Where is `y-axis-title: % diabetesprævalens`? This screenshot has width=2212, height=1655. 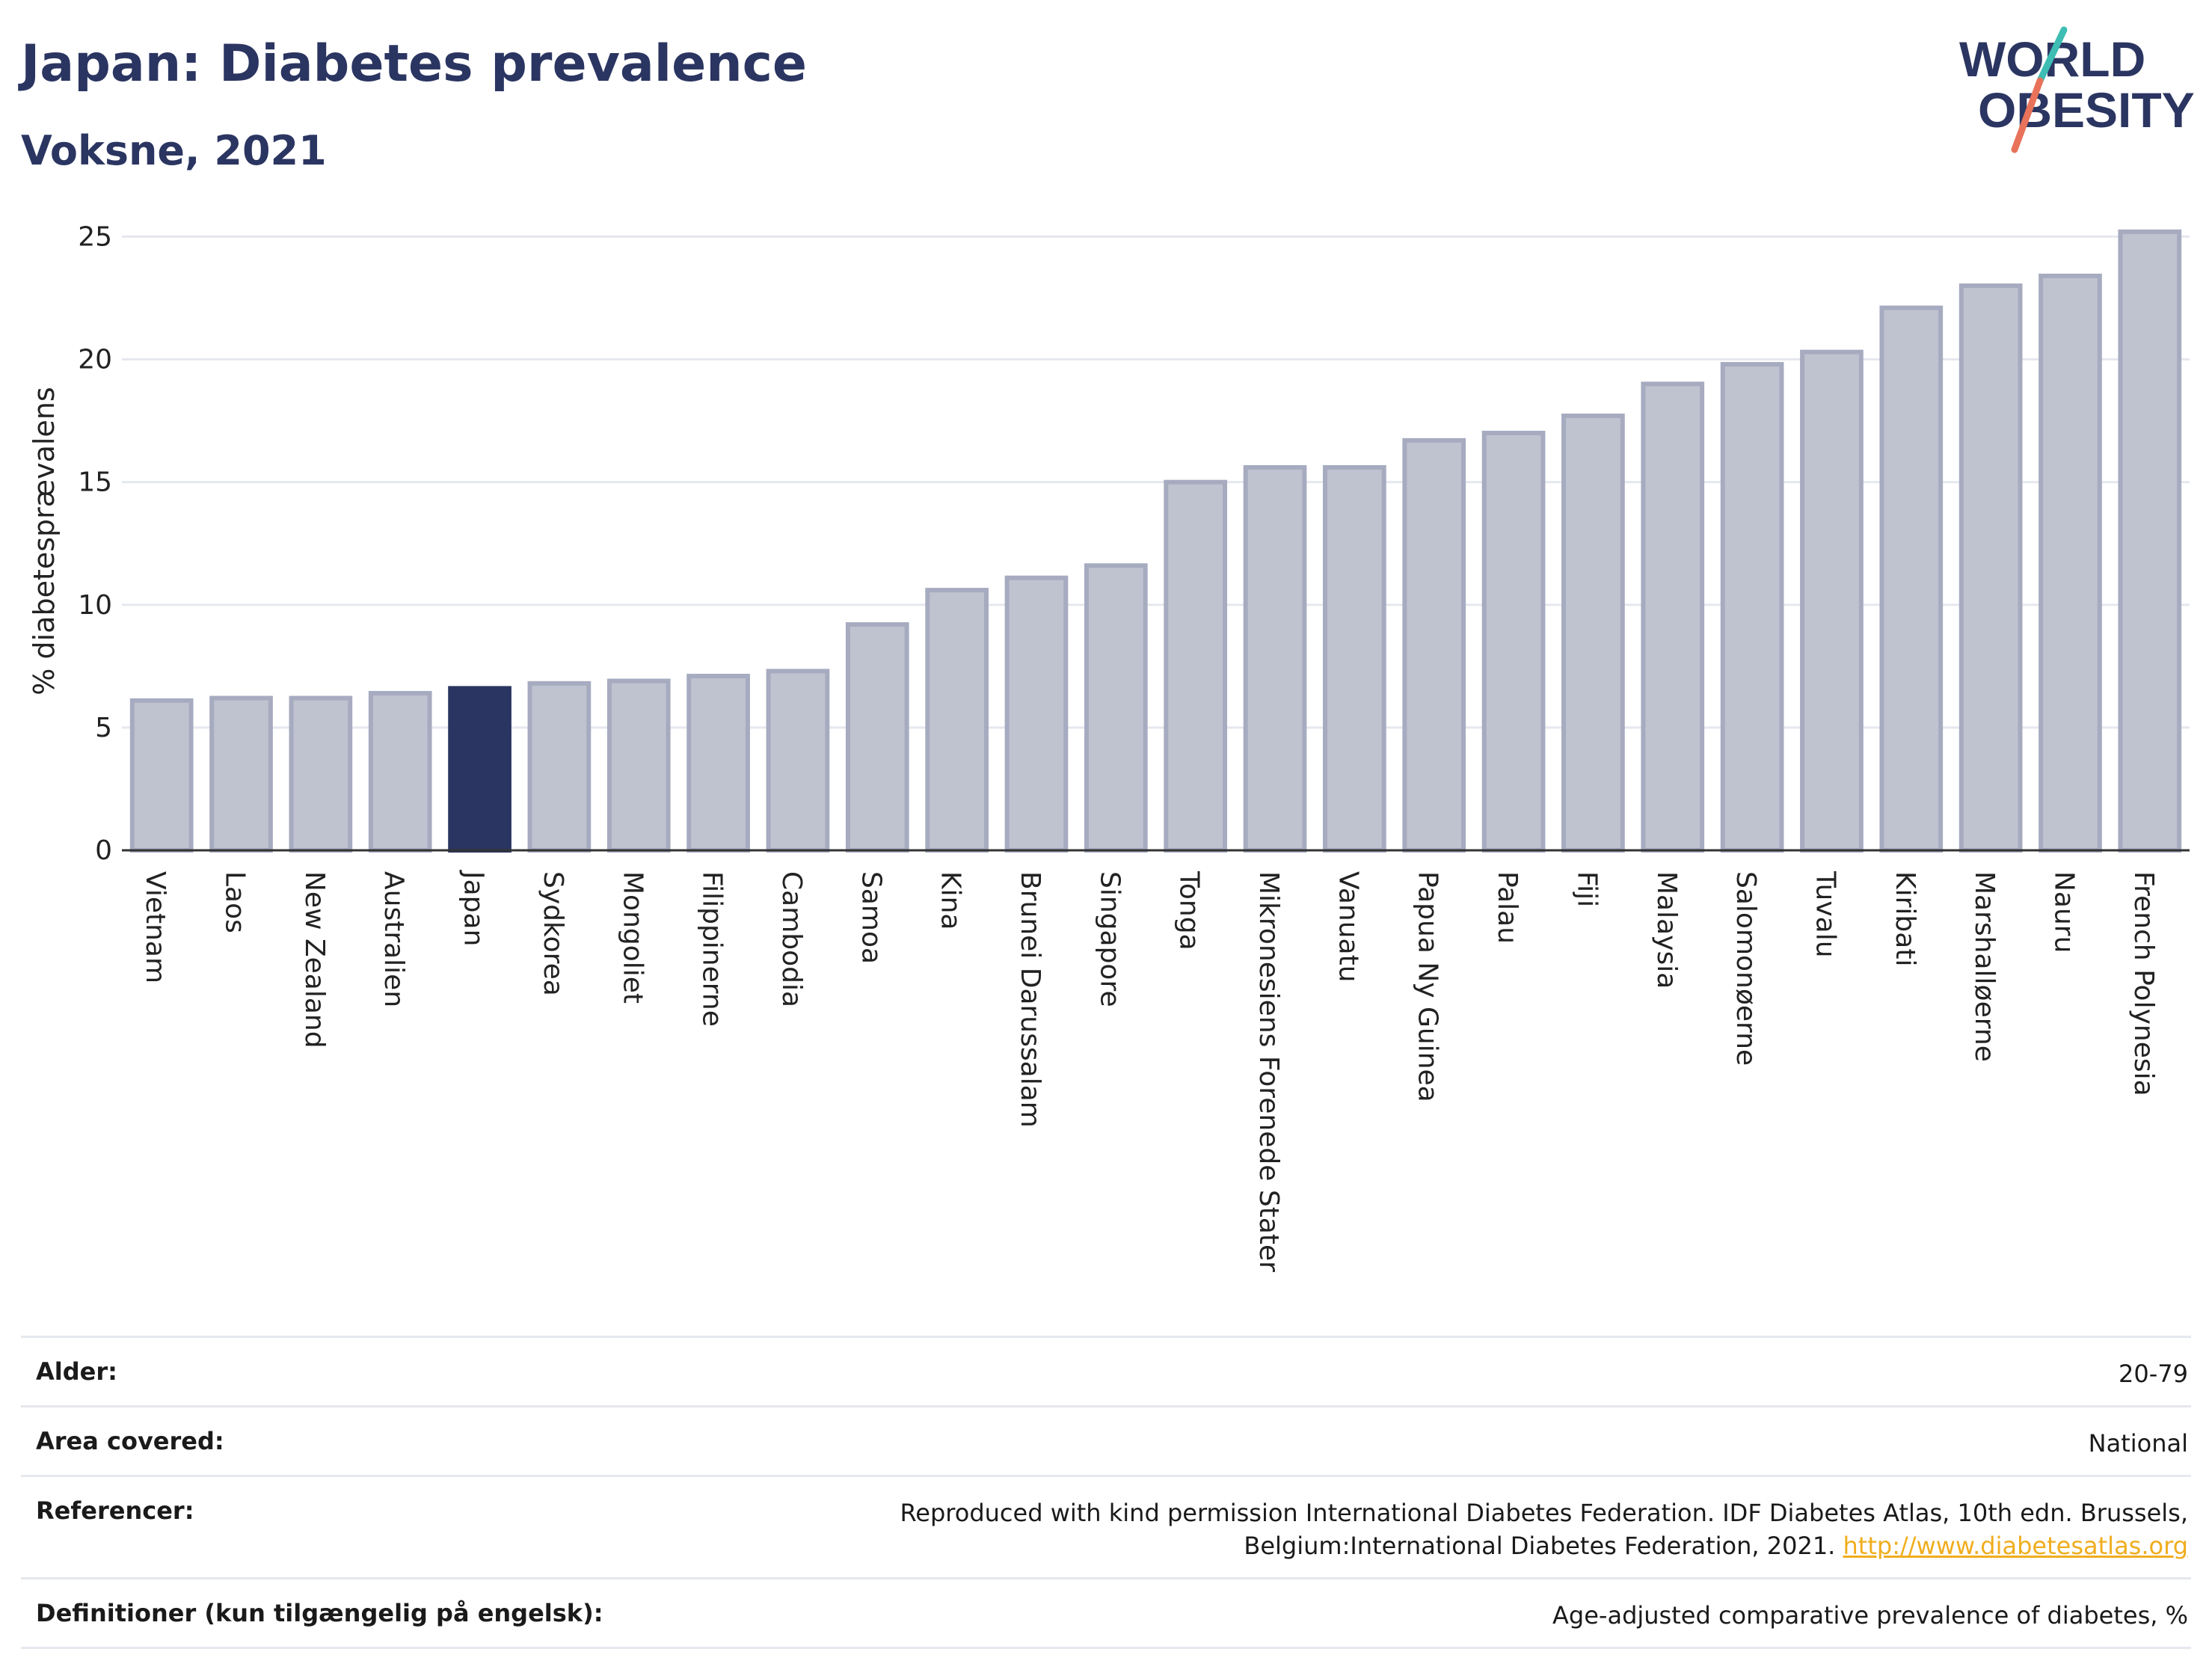
y-axis-title: % diabetesprævalens is located at coordinates (44, 541).